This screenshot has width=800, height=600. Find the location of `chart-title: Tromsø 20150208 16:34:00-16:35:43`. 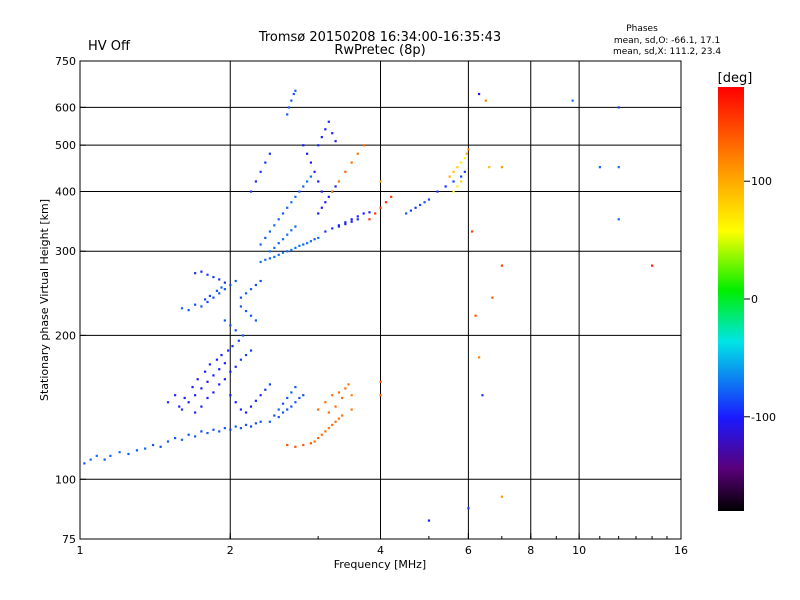

chart-title: Tromsø 20150208 16:34:00-16:35:43 is located at coordinates (379, 37).